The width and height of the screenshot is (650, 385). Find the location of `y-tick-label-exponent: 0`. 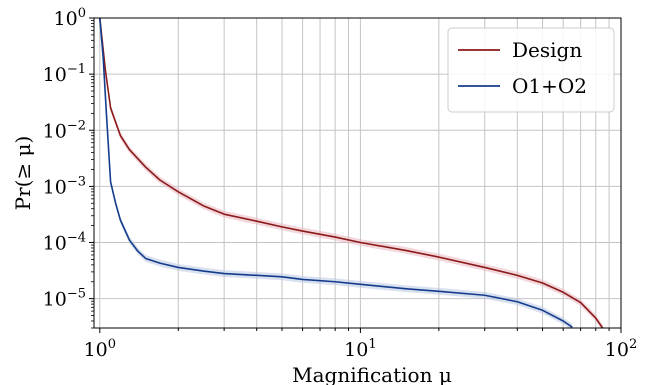

y-tick-label-exponent: 0 is located at coordinates (82, 13).